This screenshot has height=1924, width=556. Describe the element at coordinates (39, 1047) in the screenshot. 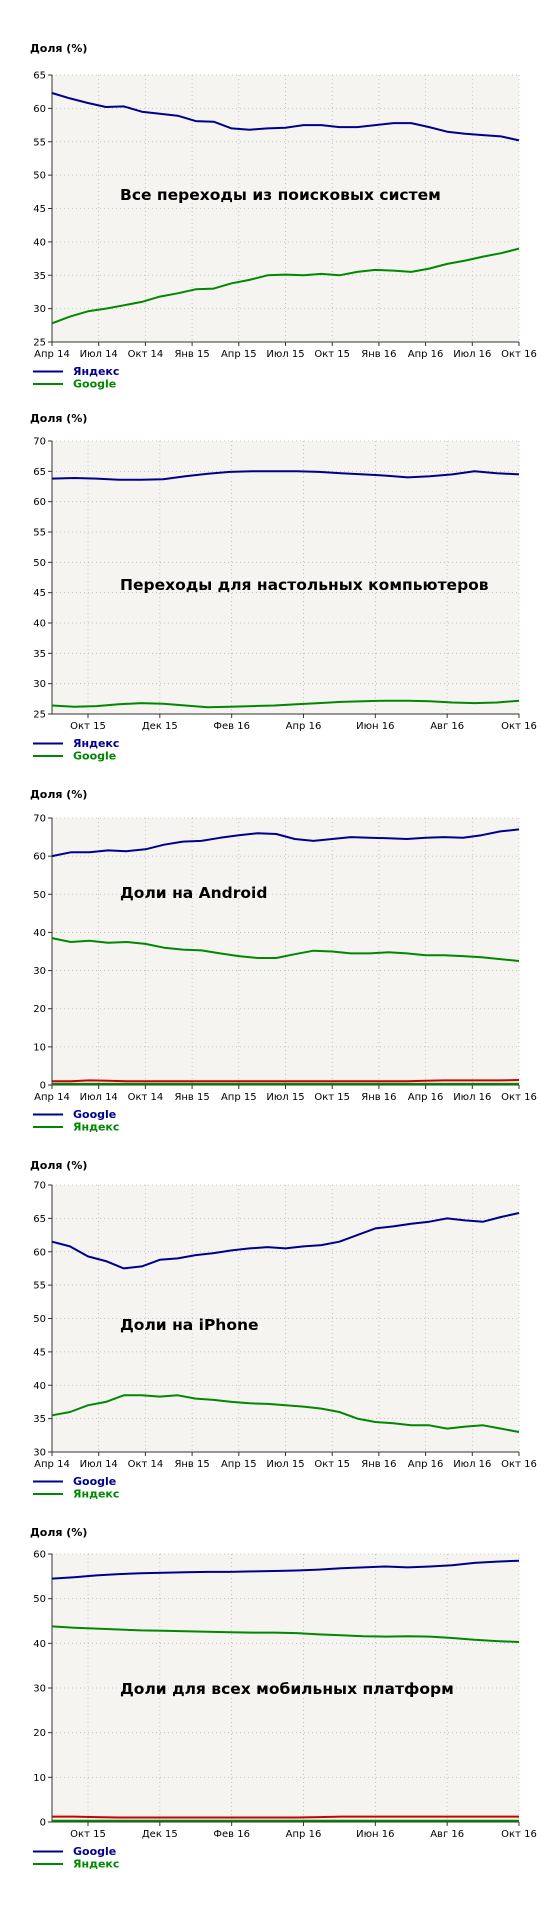

I see `y-tick-label: 10` at that location.